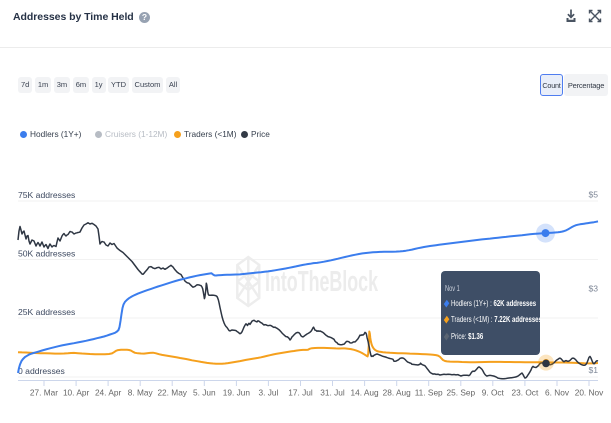  I want to click on svg-text: 25K addresses, so click(46, 312).